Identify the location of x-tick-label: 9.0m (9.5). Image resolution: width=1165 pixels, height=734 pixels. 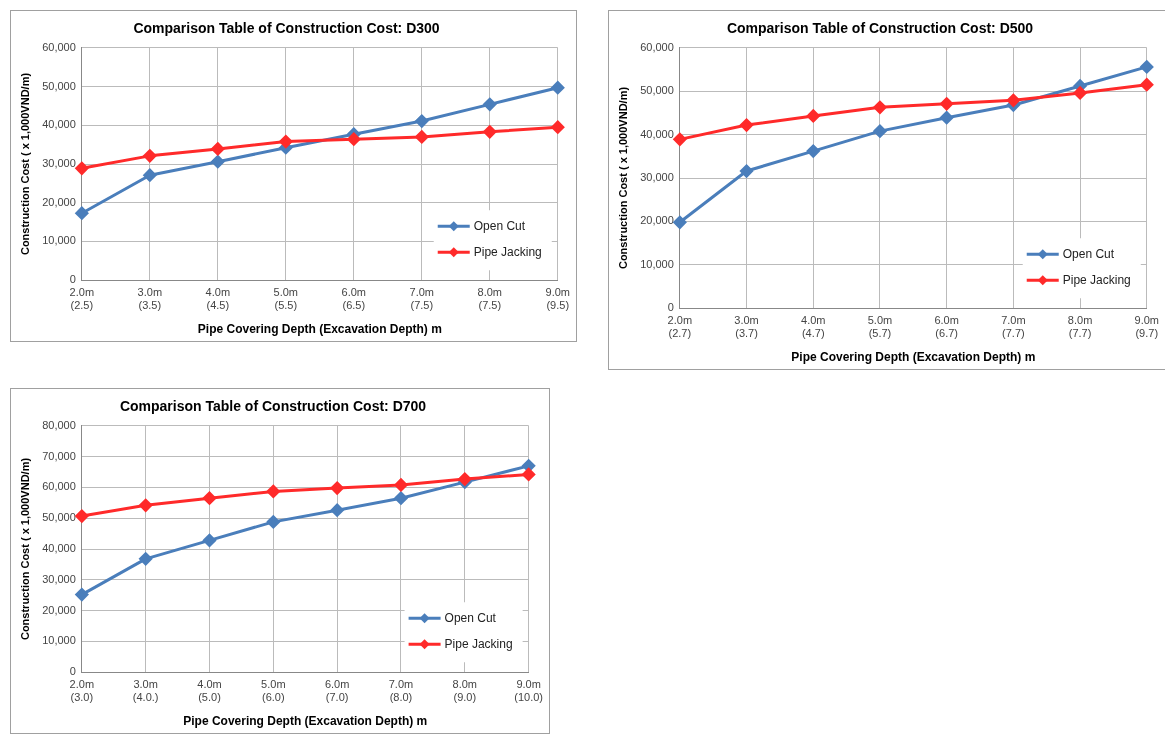
(558, 298).